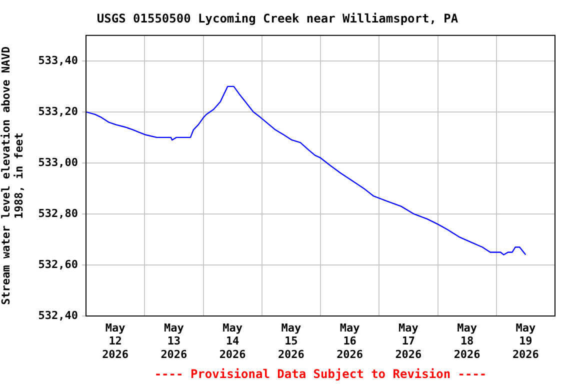 The height and width of the screenshot is (384, 576). I want to click on x-tick-label: May 16 2026, so click(350, 341).